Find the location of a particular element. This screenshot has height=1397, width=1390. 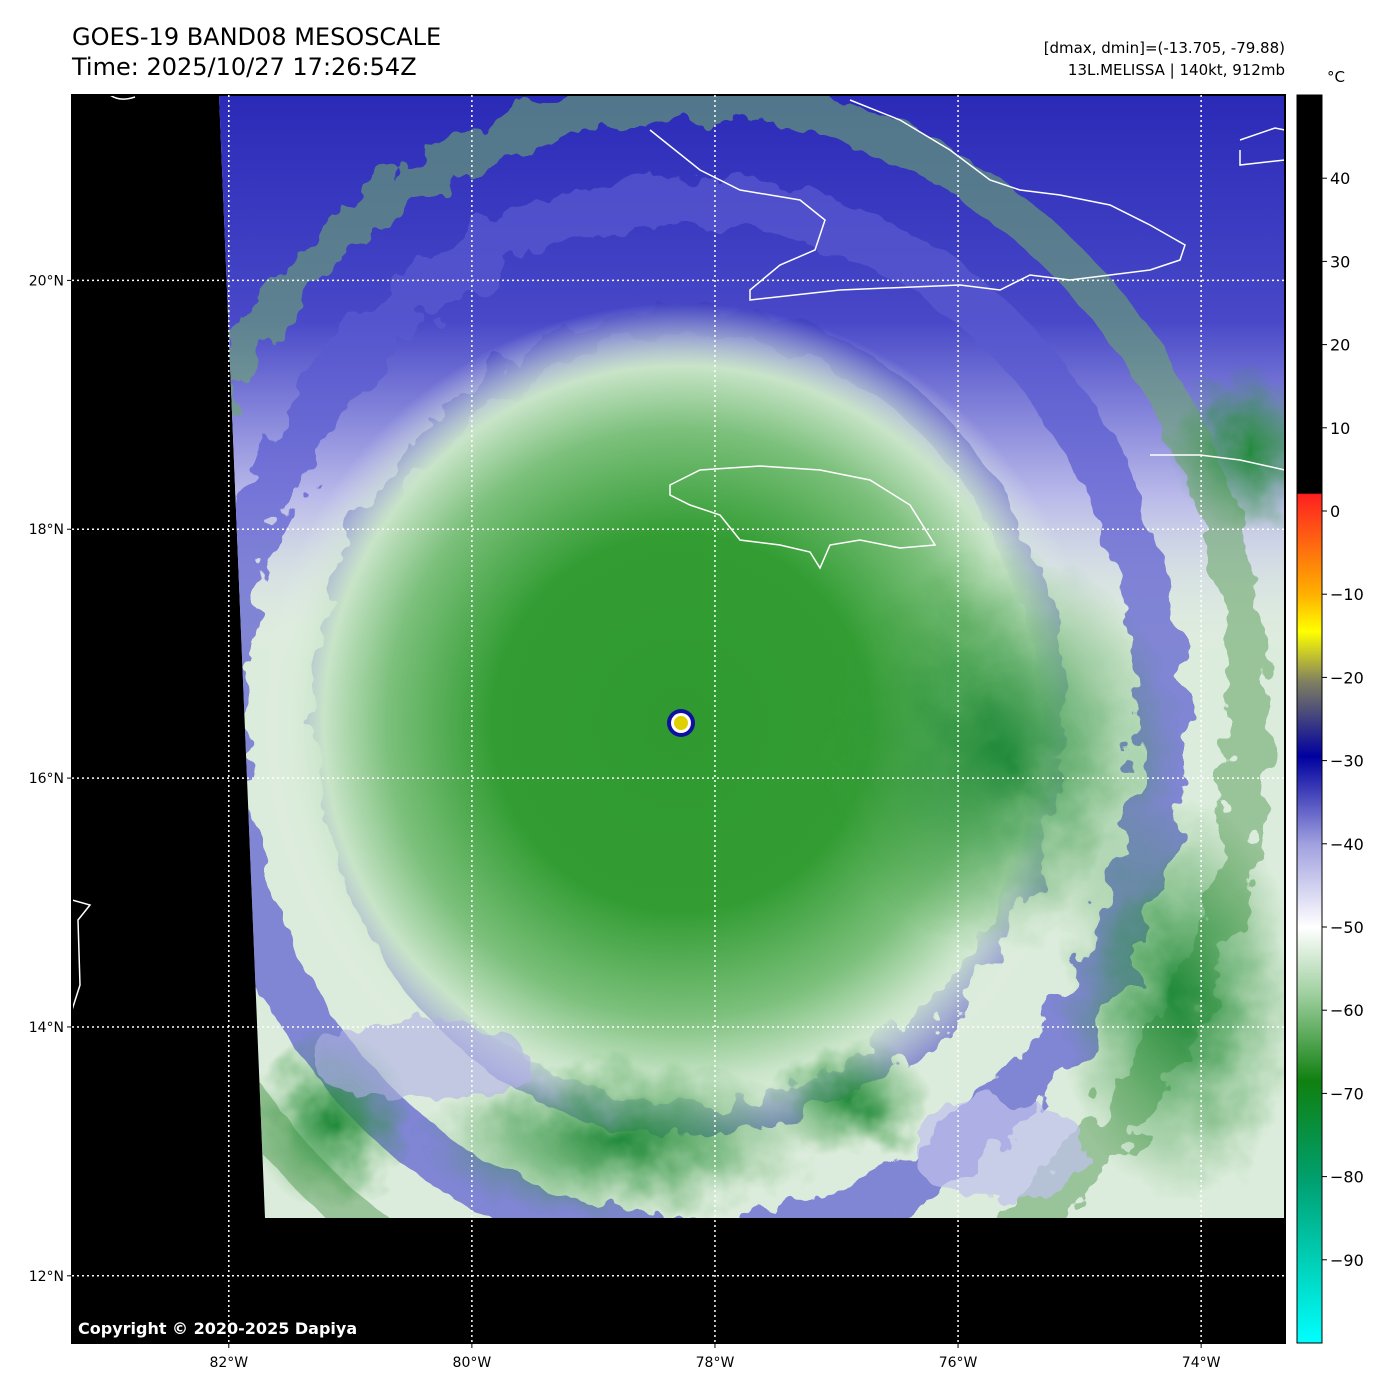

x-tick-label: 76°W is located at coordinates (958, 1363).